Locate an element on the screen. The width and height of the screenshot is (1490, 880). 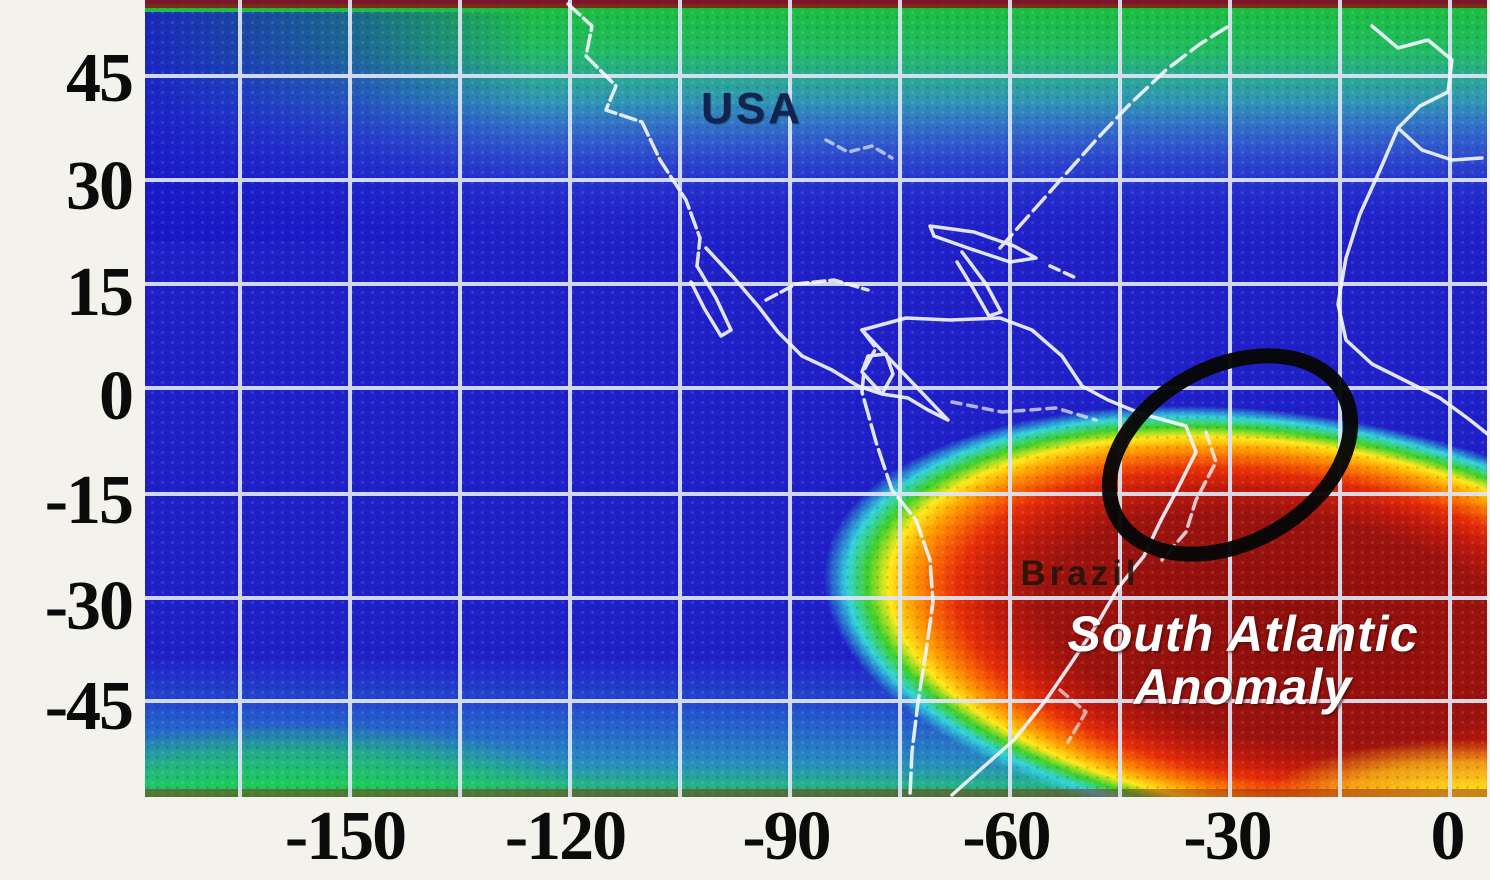
south-atlantic-anomaly-label: South Atlantic Anomaly is located at coordinates (1243, 661).